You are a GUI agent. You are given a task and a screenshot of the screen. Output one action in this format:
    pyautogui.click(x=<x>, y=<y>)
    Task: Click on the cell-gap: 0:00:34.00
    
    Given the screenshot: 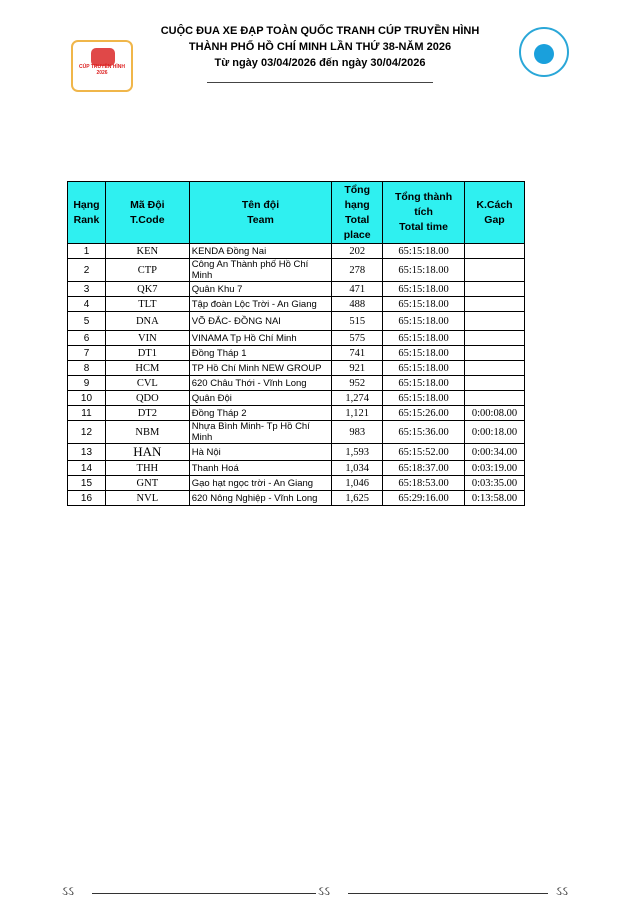 What is the action you would take?
    pyautogui.click(x=494, y=452)
    